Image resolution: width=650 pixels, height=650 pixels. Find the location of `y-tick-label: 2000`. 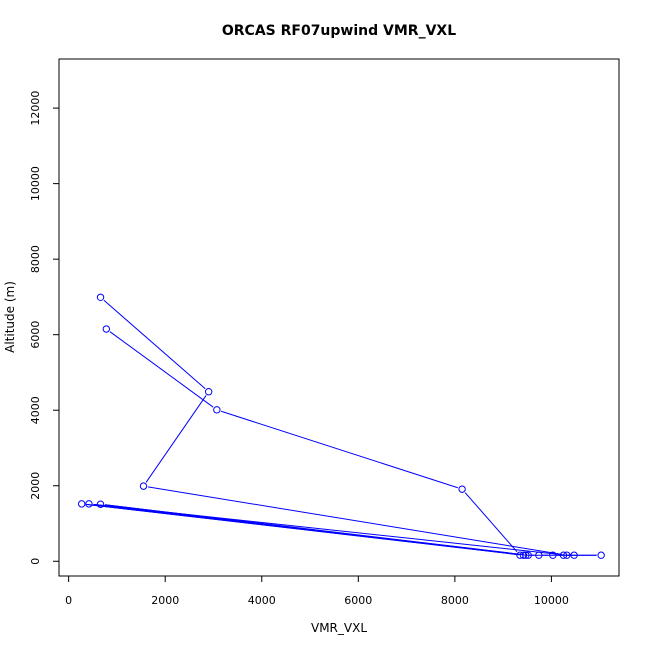

y-tick-label: 2000 is located at coordinates (35, 486).